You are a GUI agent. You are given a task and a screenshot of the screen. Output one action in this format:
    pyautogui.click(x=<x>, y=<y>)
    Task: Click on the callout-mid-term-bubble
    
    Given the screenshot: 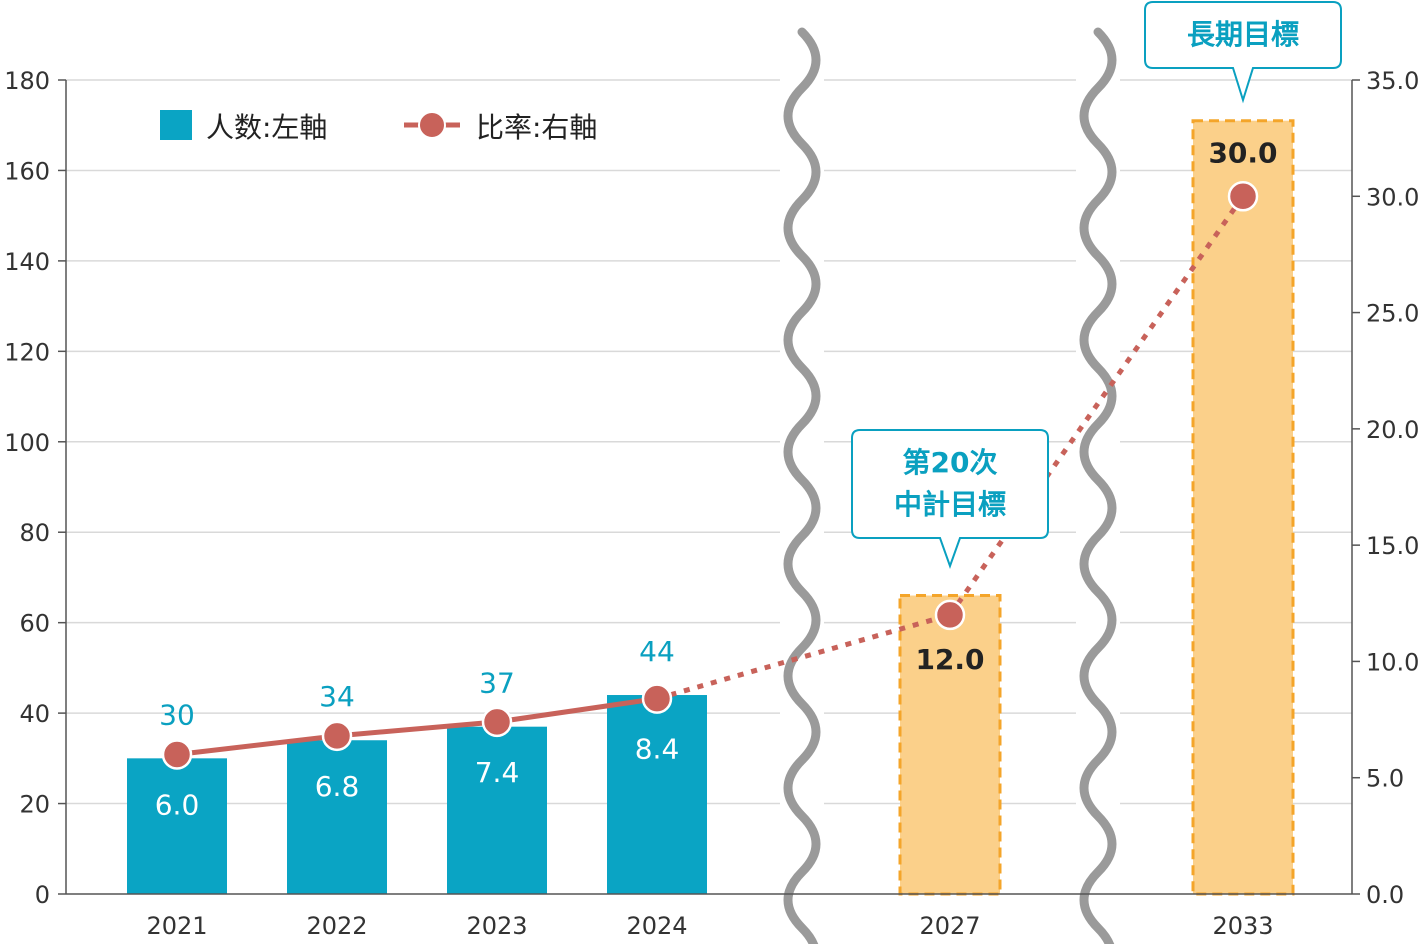 What is the action you would take?
    pyautogui.click(x=950, y=499)
    